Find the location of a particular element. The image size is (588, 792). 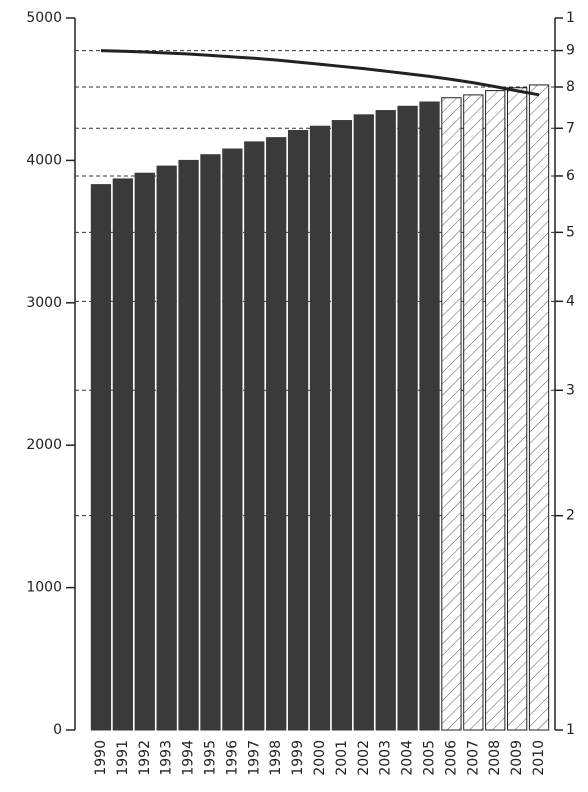

y-tick-label: 4000 is located at coordinates (44, 160).